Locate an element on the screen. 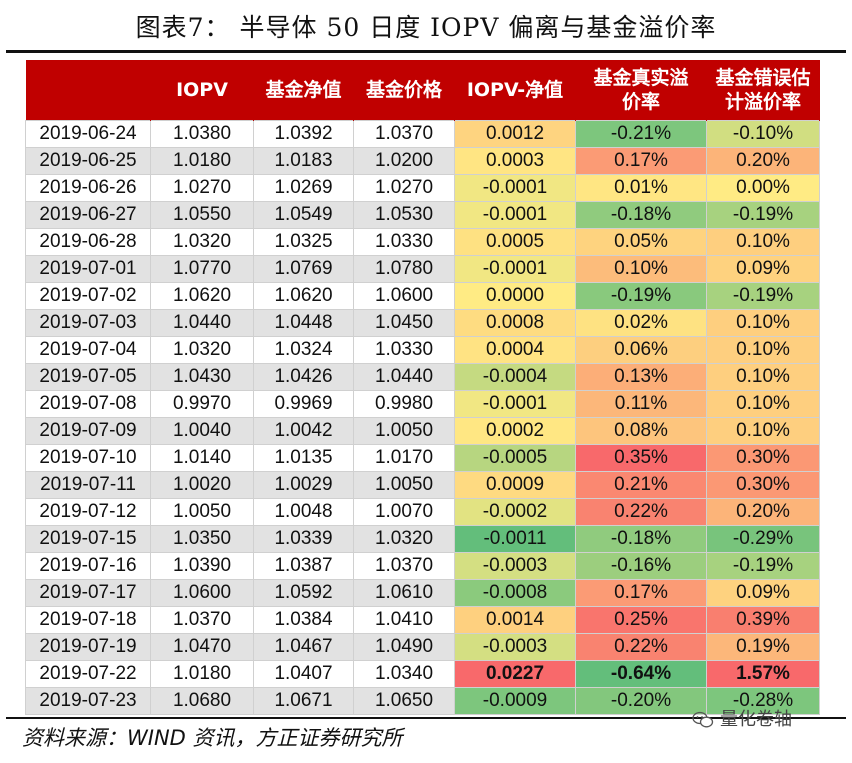 This screenshot has height=763, width=852. date-cell: 2019-07-10 is located at coordinates (88, 458).